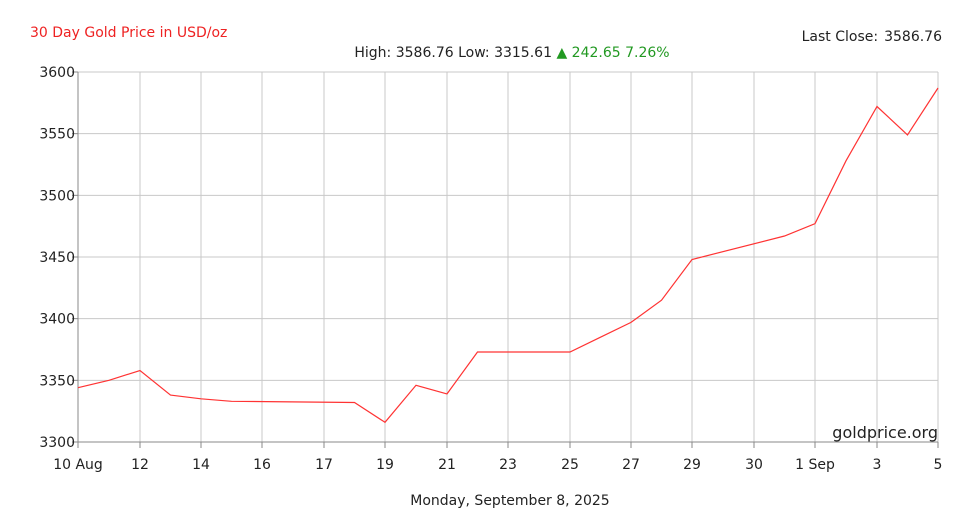 The width and height of the screenshot is (960, 521). What do you see at coordinates (570, 465) in the screenshot?
I see `x-tick-label: 25` at bounding box center [570, 465].